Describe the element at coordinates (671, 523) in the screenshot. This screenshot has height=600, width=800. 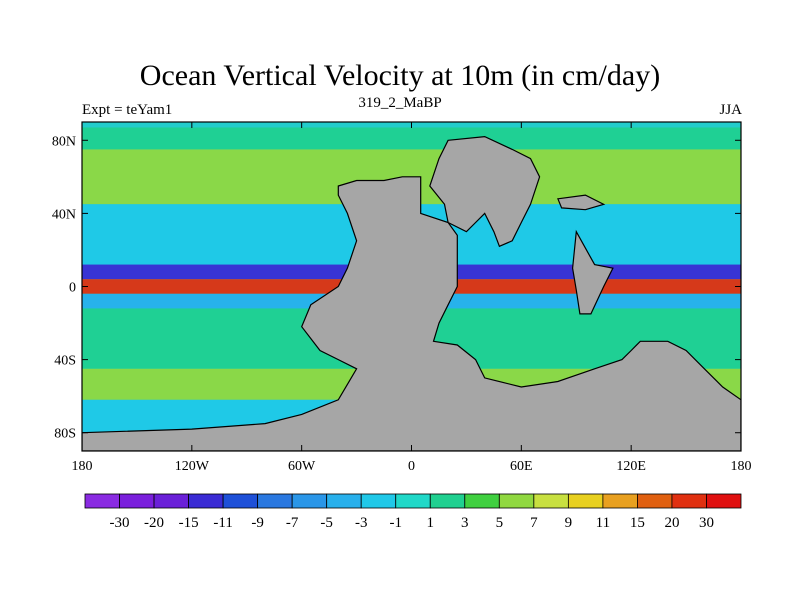
I see `colorbar-label-16: 20` at that location.